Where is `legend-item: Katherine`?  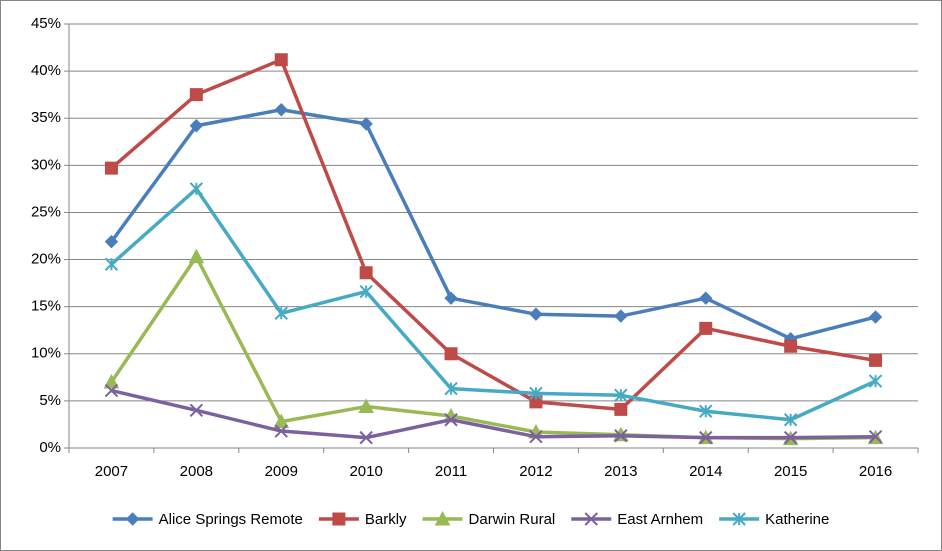
legend-item: Katherine is located at coordinates (774, 519).